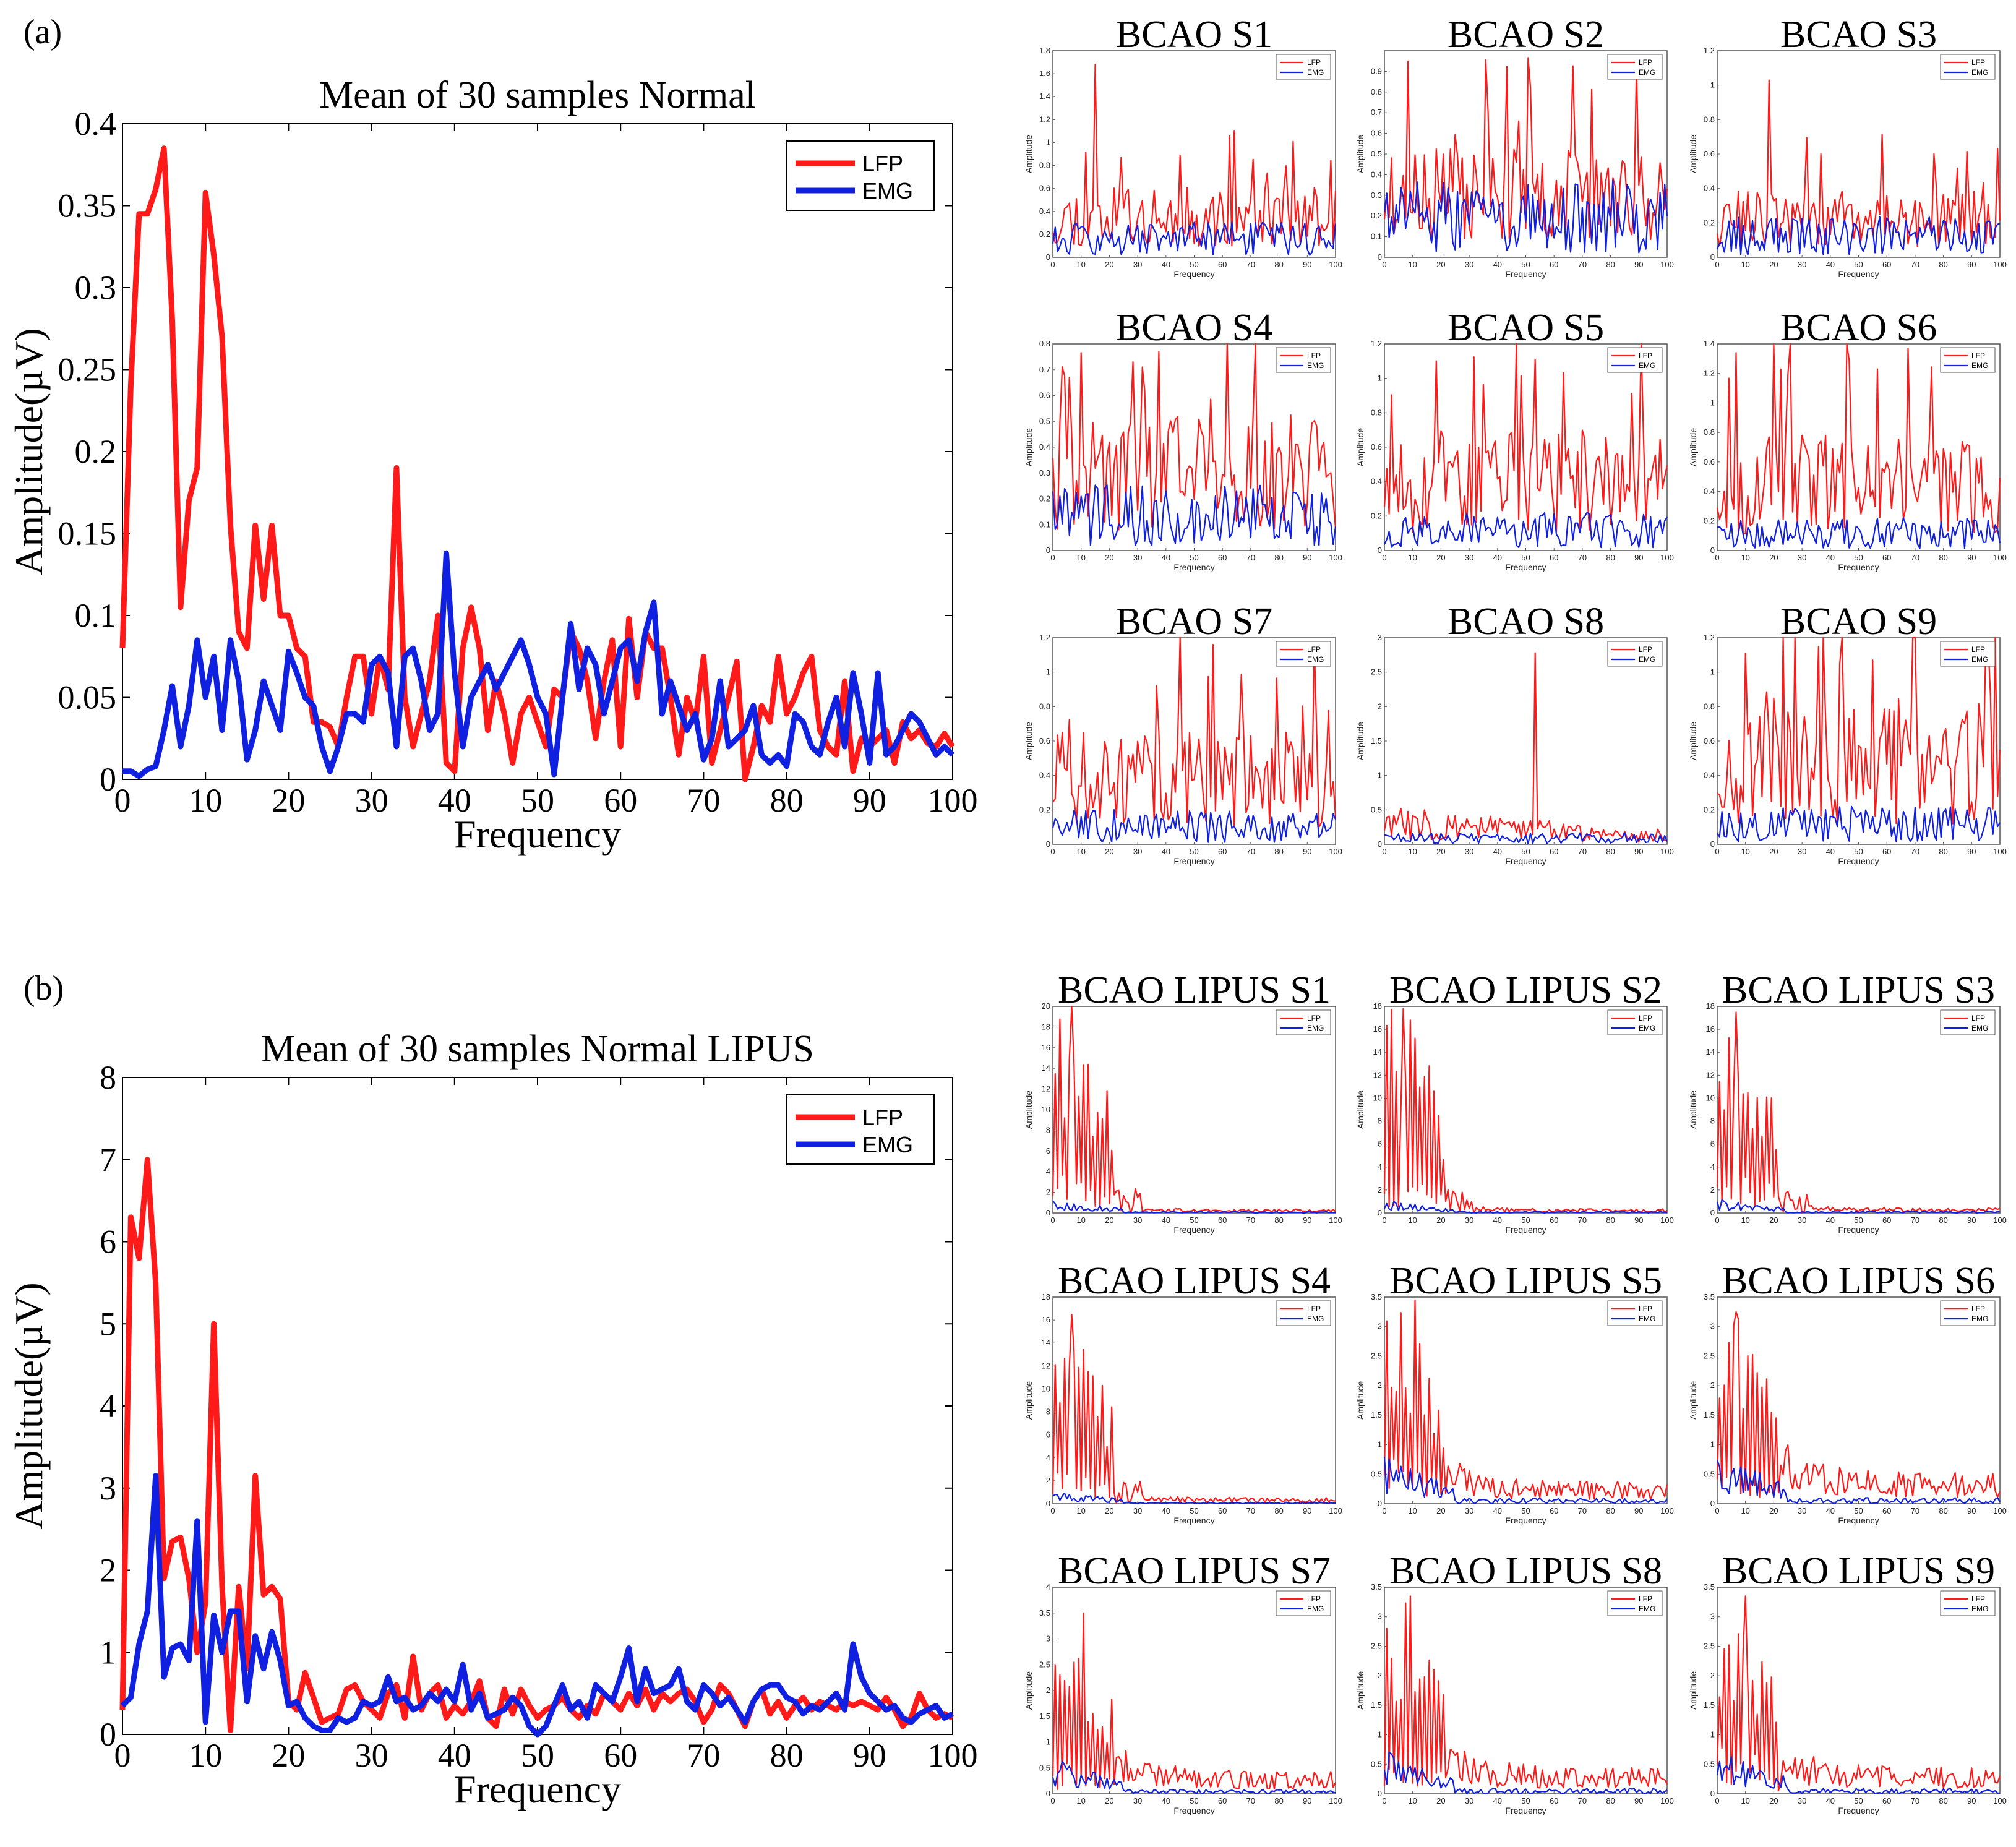  Describe the element at coordinates (869, 801) in the screenshot. I see `x-tick-label: 90` at that location.